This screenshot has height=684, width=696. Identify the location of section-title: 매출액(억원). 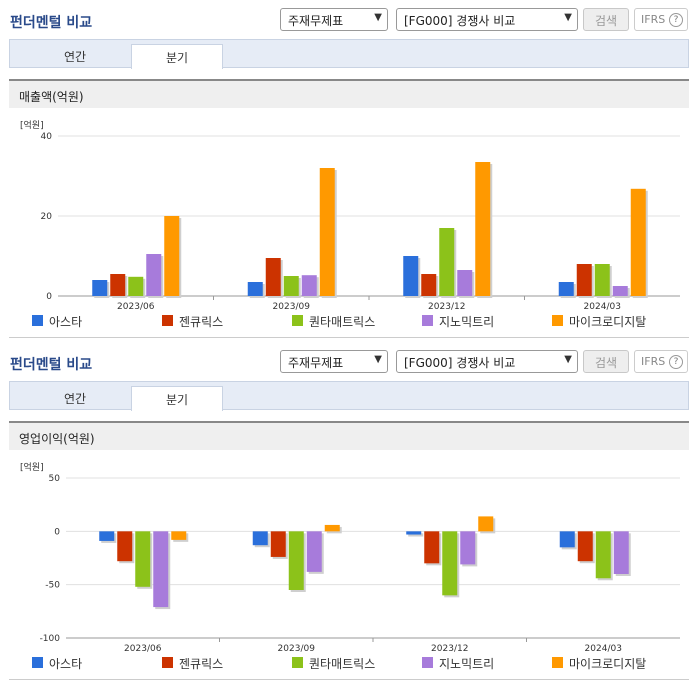
(51, 97).